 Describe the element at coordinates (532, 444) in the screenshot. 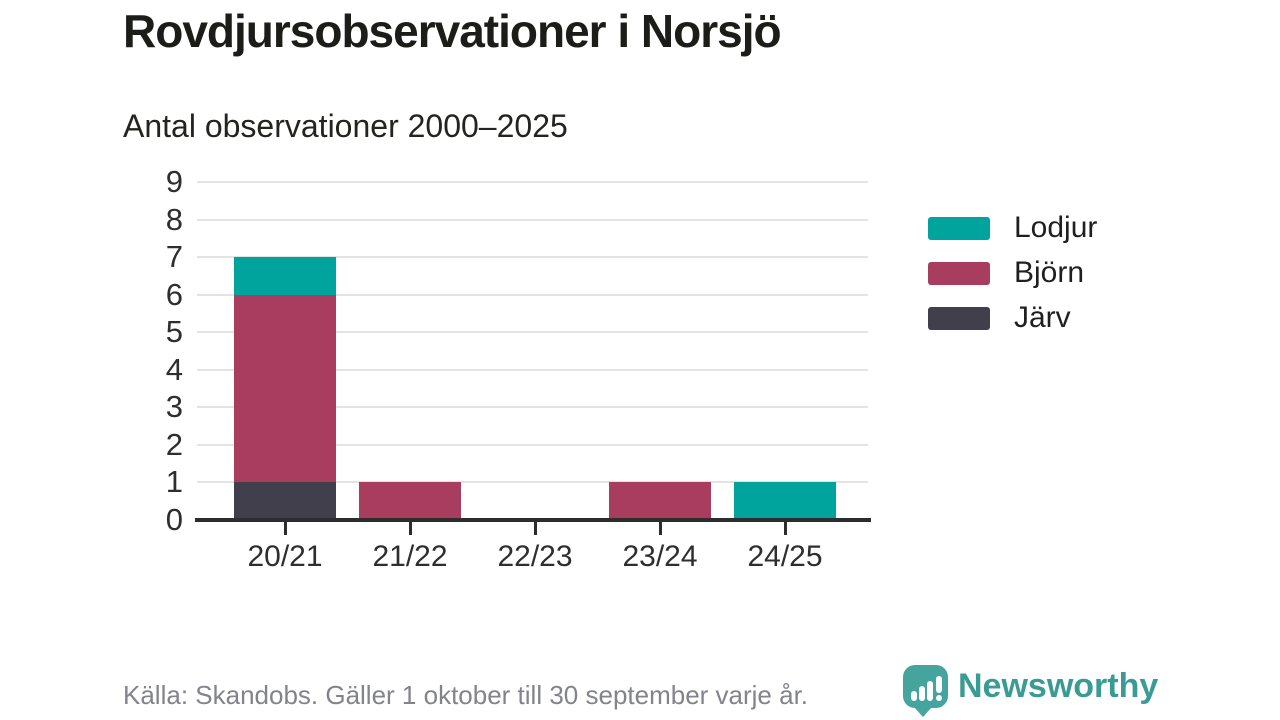

I see `gridline-y2` at that location.